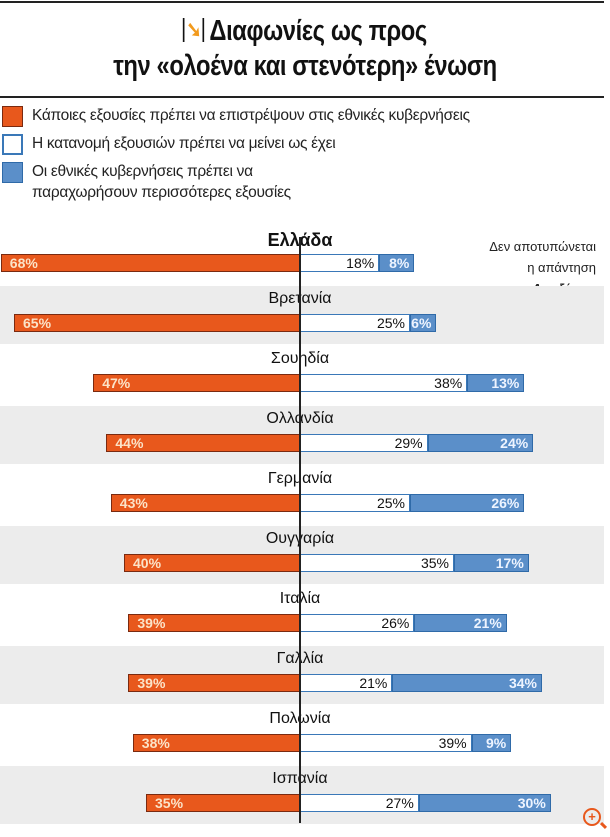 The width and height of the screenshot is (610, 837). Describe the element at coordinates (561, 267) in the screenshot. I see `note-line-2: η απάντηση` at that location.